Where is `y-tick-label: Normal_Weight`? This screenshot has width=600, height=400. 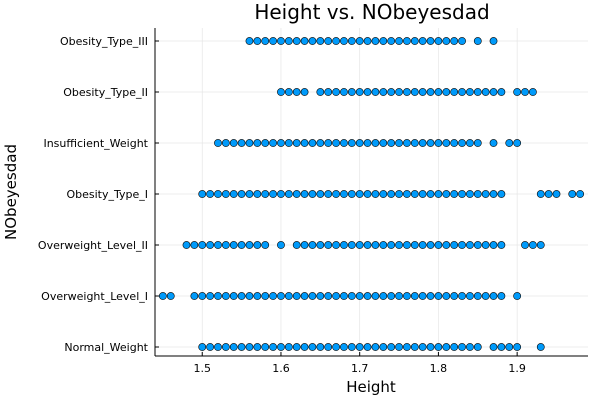 y-tick-label: Normal_Weight is located at coordinates (106, 347).